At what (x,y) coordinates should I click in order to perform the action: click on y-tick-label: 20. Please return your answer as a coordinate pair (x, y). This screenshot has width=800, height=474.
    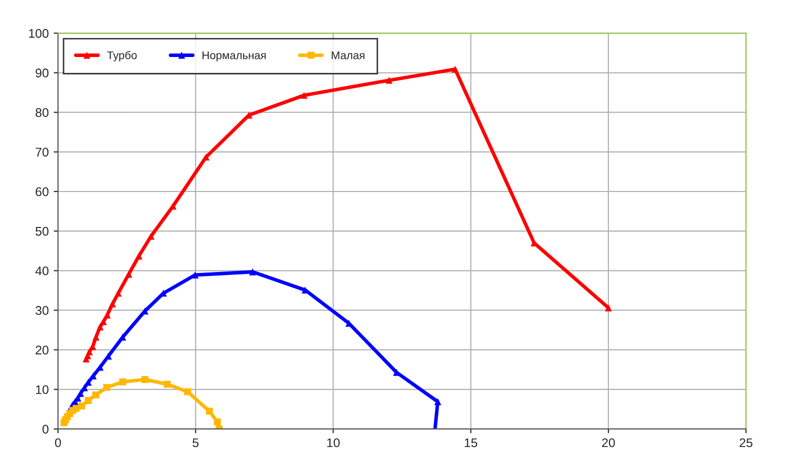
    Looking at the image, I should click on (42, 350).